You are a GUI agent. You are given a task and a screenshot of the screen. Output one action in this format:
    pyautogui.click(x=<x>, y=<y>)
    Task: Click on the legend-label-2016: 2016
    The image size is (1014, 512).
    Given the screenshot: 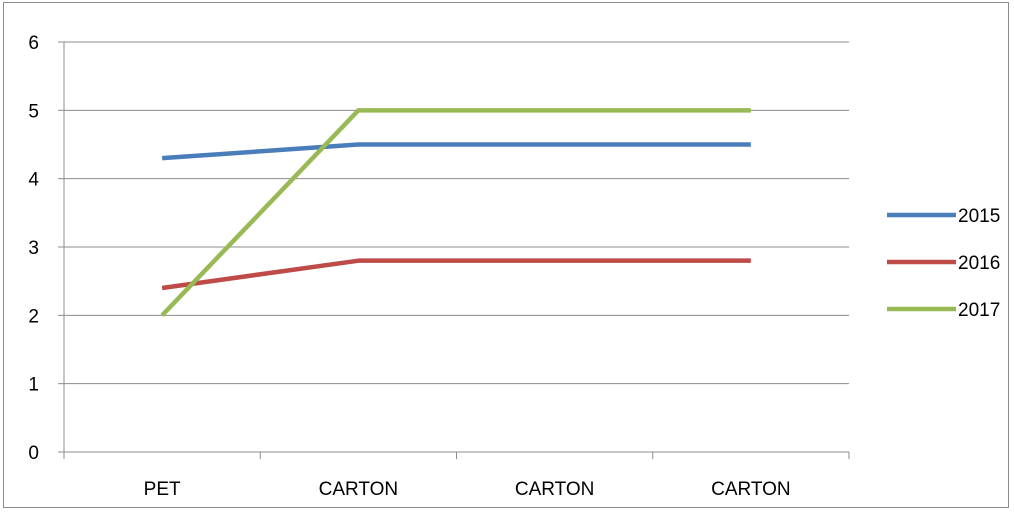 What is the action you would take?
    pyautogui.click(x=979, y=263)
    